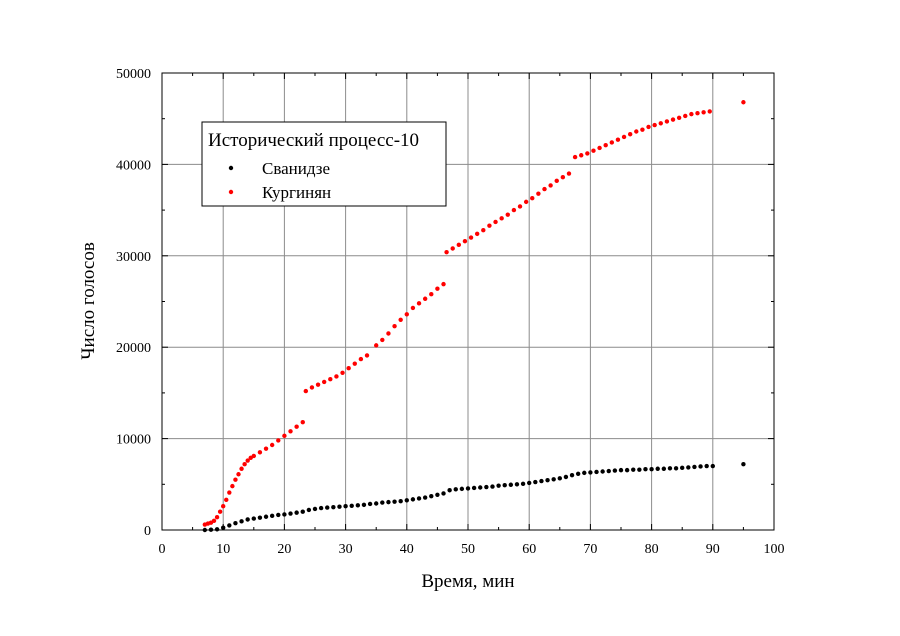 This screenshot has width=900, height=636. I want to click on x-axis-title: Время, мин, so click(467, 581).